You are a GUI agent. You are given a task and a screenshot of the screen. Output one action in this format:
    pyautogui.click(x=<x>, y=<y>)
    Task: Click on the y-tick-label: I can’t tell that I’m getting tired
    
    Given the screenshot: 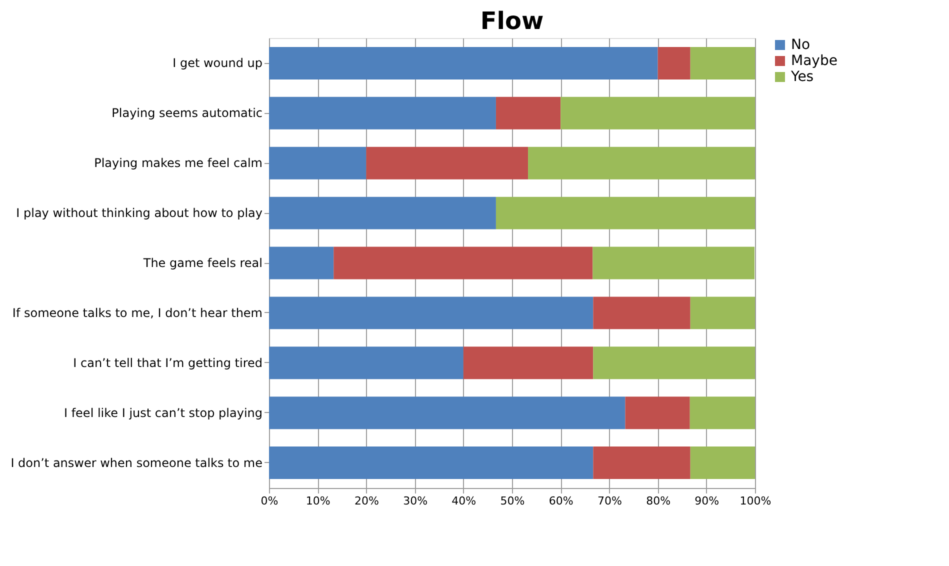 What is the action you would take?
    pyautogui.click(x=167, y=363)
    